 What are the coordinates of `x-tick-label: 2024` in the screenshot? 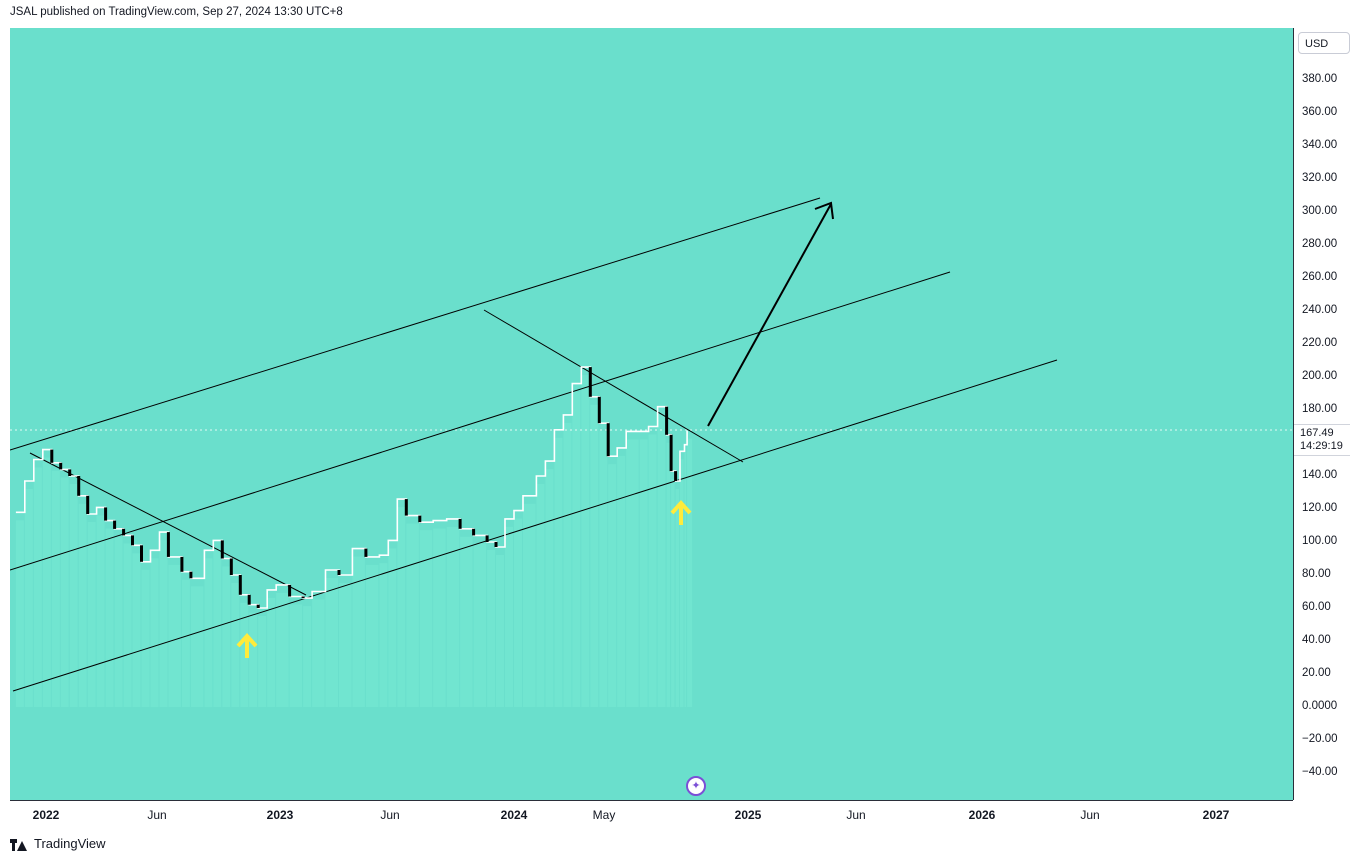 It's located at (514, 815).